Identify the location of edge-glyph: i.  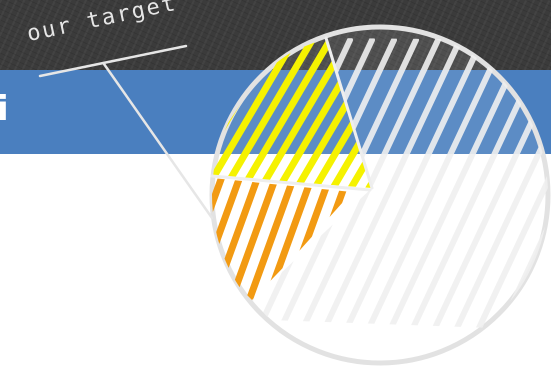
(4, 109).